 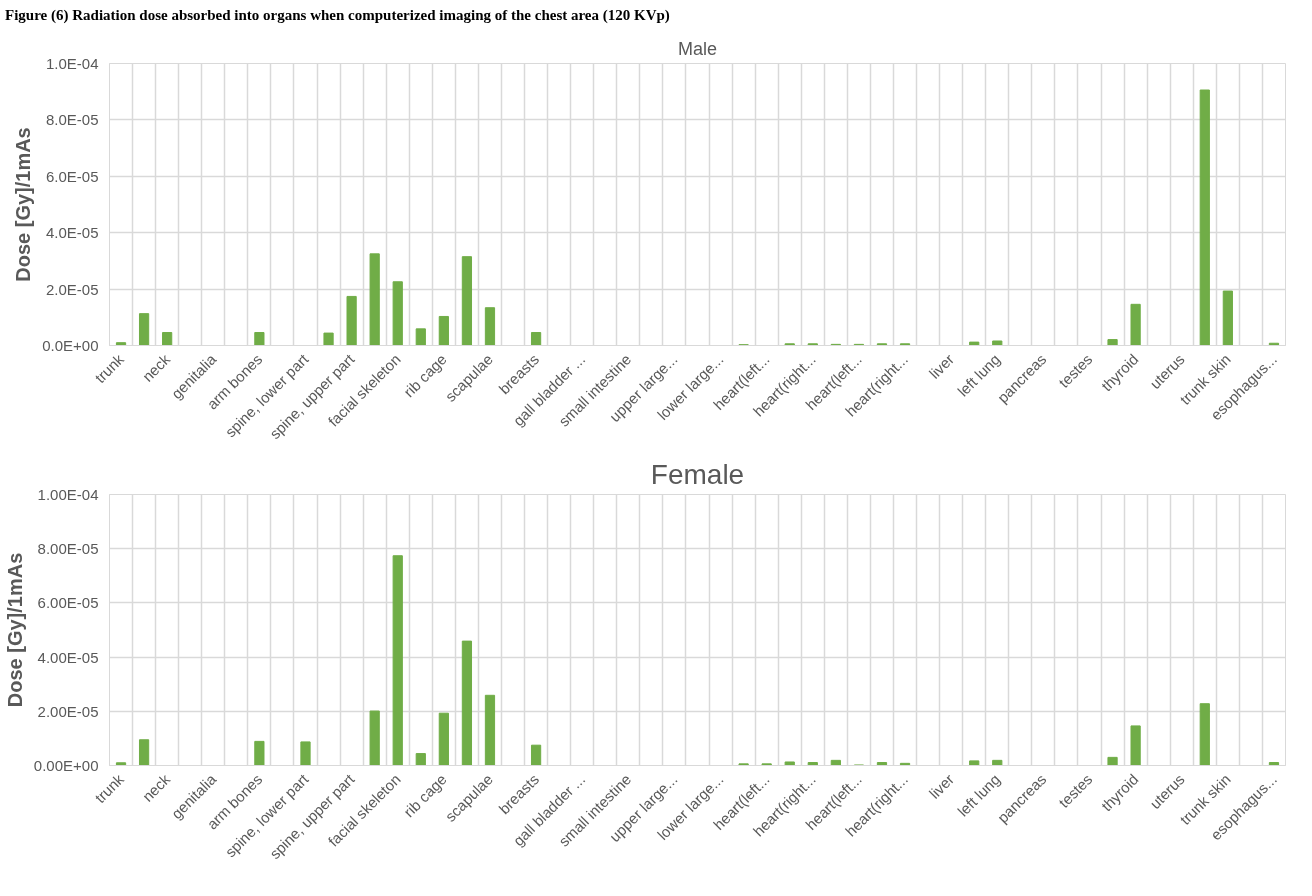 I want to click on y-tick-label: 1.0E-04, so click(x=72, y=64).